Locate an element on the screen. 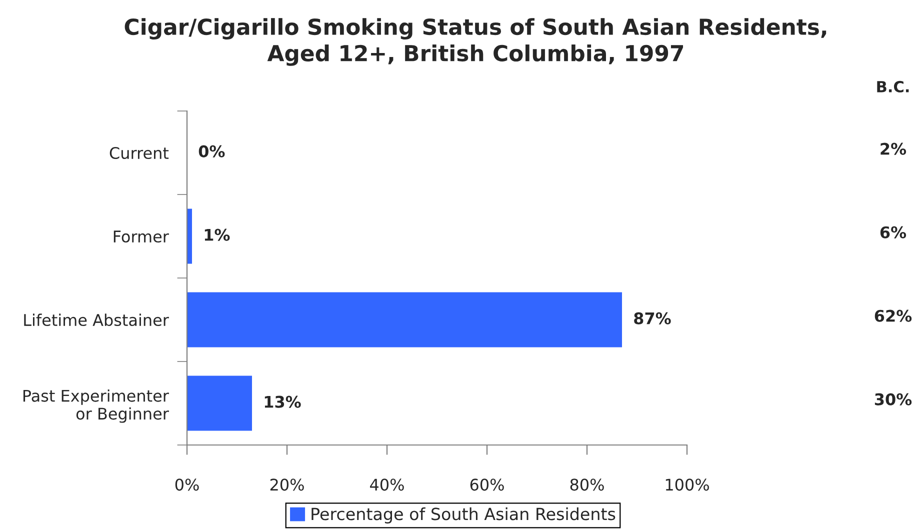  data-label: 13% is located at coordinates (282, 402).